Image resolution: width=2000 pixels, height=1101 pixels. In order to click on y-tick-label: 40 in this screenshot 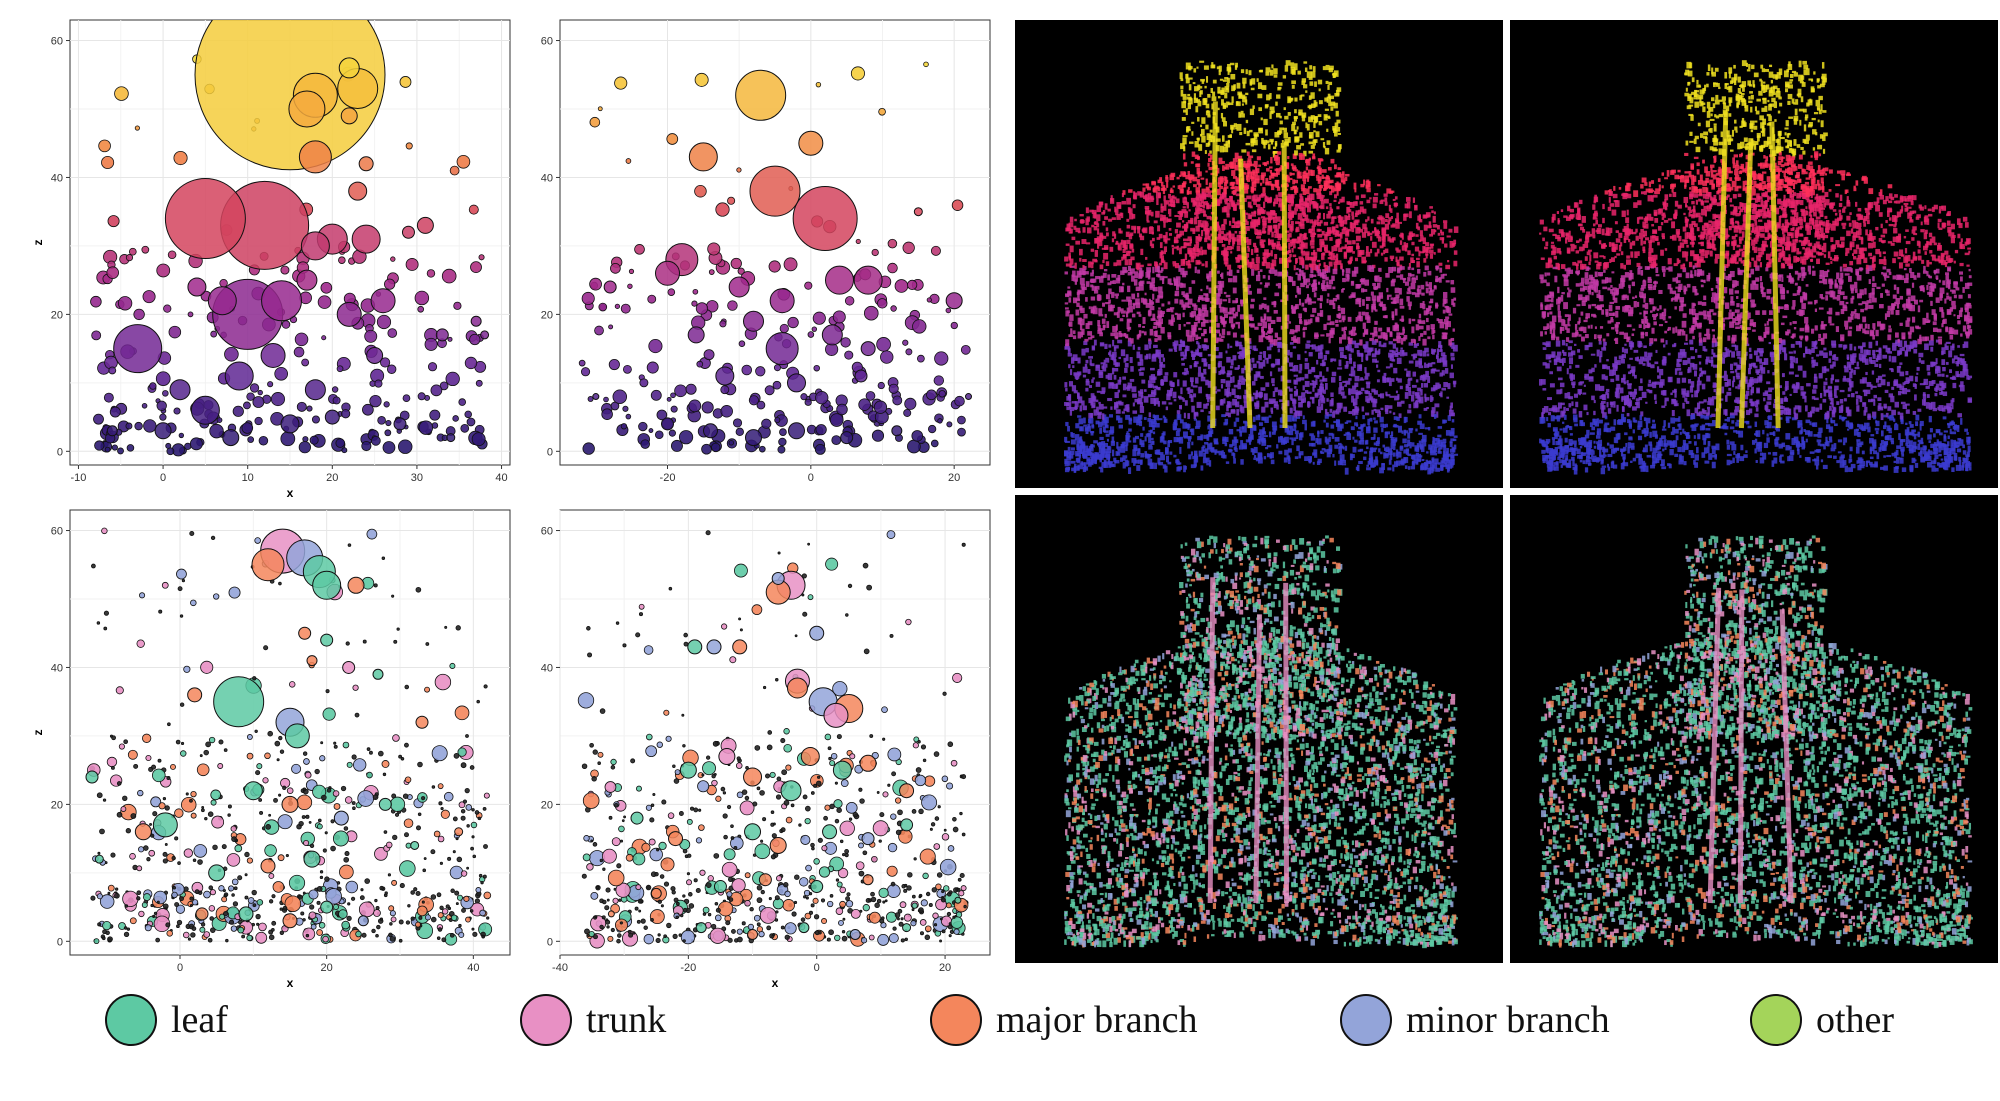, I will do `click(57, 668)`.